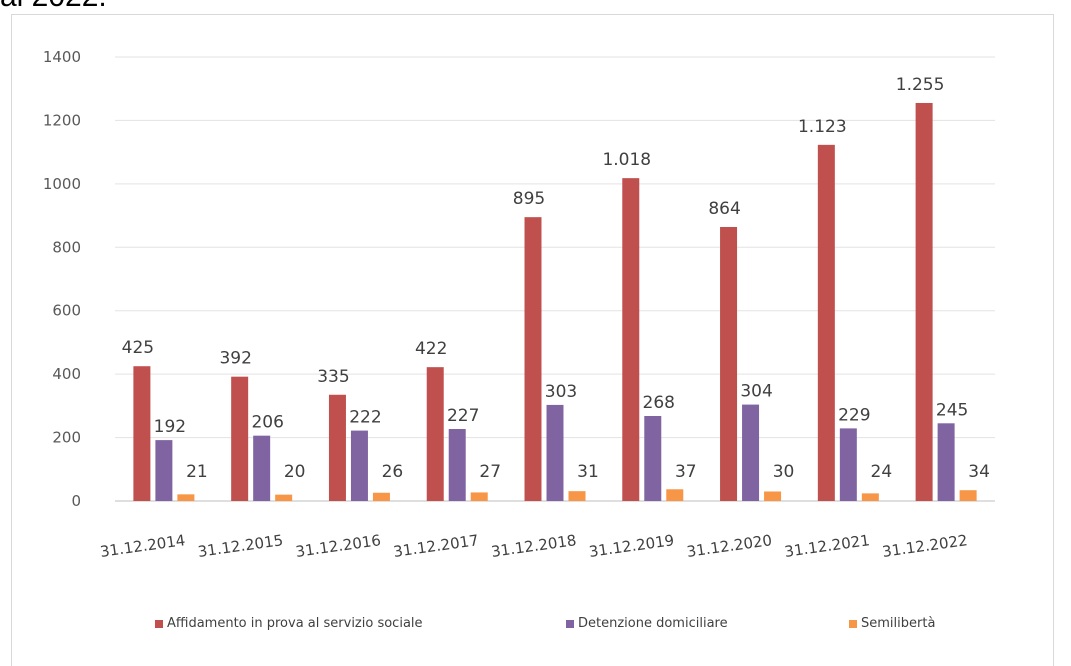 The height and width of the screenshot is (666, 1071). What do you see at coordinates (463, 416) in the screenshot?
I see `data-label: 227` at bounding box center [463, 416].